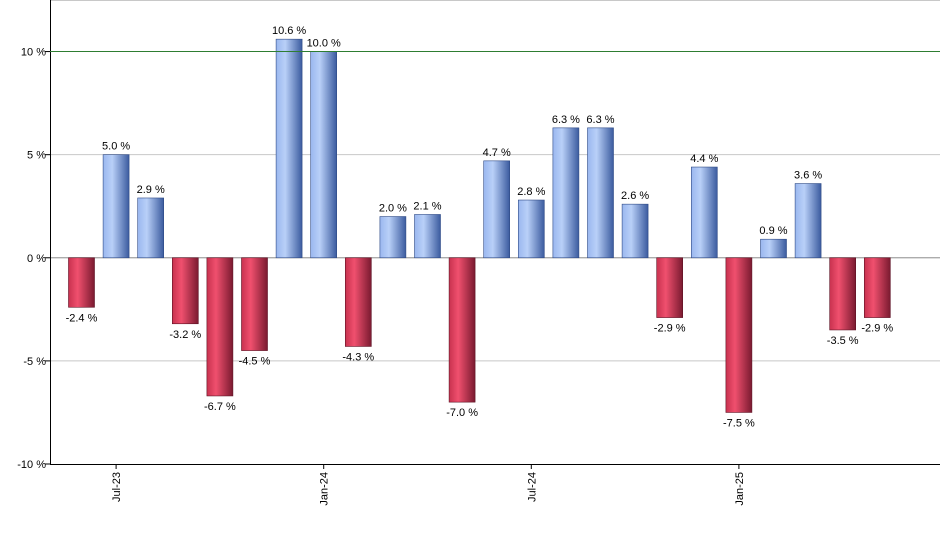  Describe the element at coordinates (497, 153) in the screenshot. I see `data-label: 4.7 %` at that location.